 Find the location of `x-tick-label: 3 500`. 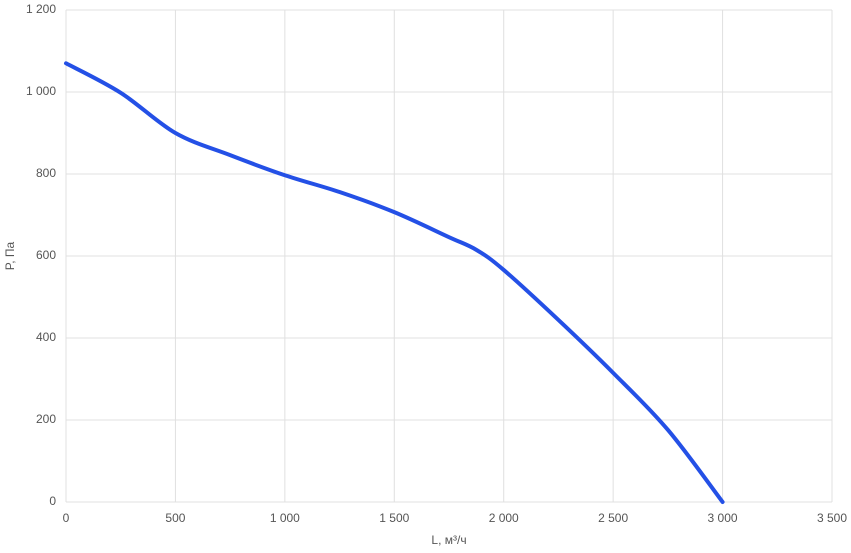

x-tick-label: 3 500 is located at coordinates (832, 518).